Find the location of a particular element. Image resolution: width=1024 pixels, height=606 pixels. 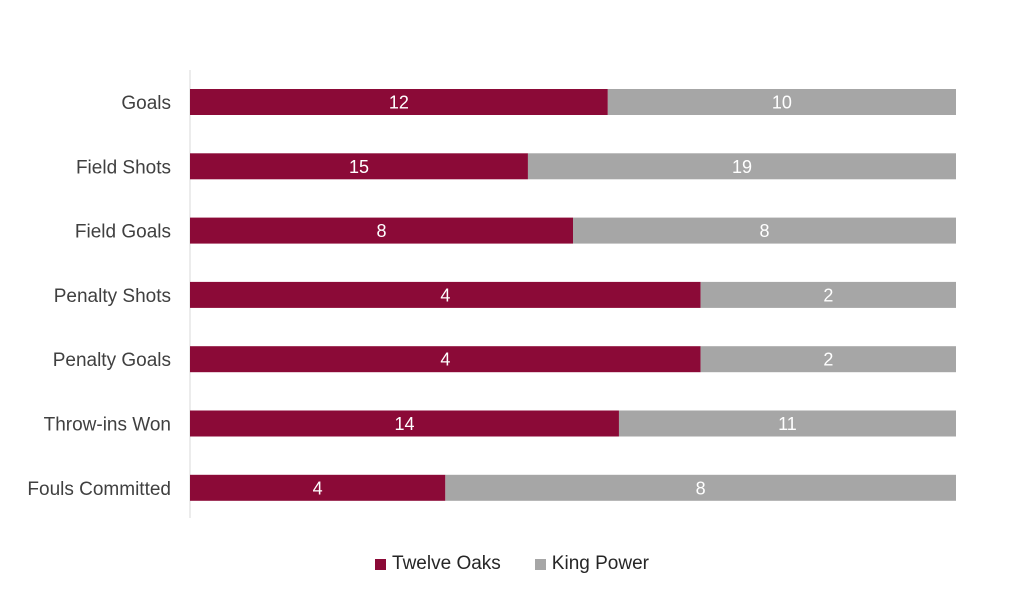

data-label-king-power-penalty-shots: 2 is located at coordinates (828, 295).